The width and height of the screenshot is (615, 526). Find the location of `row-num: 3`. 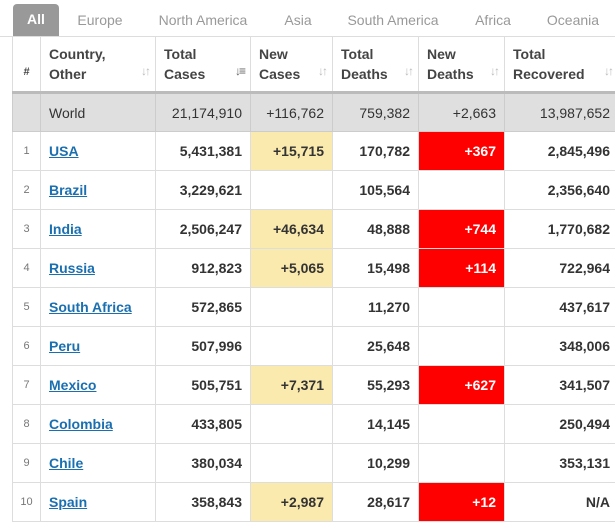

row-num: 3 is located at coordinates (26, 229).